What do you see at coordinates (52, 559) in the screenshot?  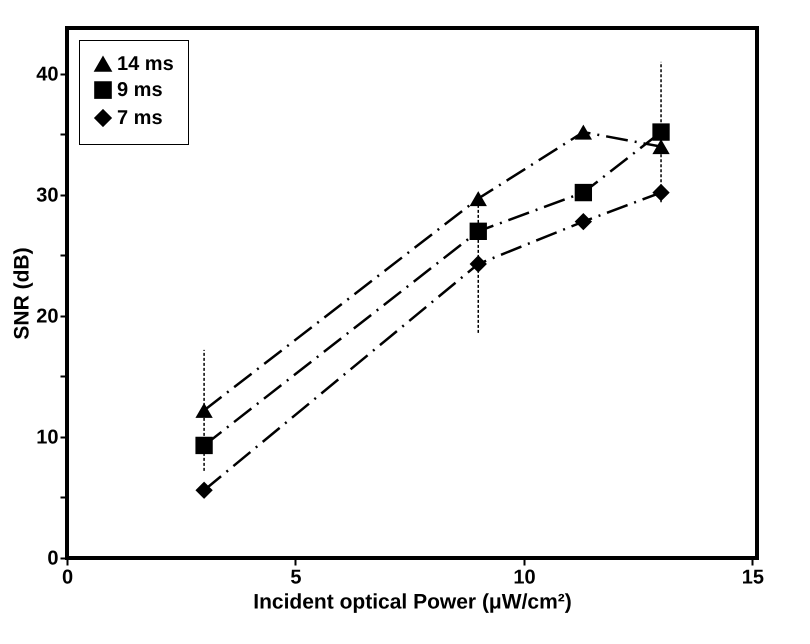 I see `y-tick-label: 0` at bounding box center [52, 559].